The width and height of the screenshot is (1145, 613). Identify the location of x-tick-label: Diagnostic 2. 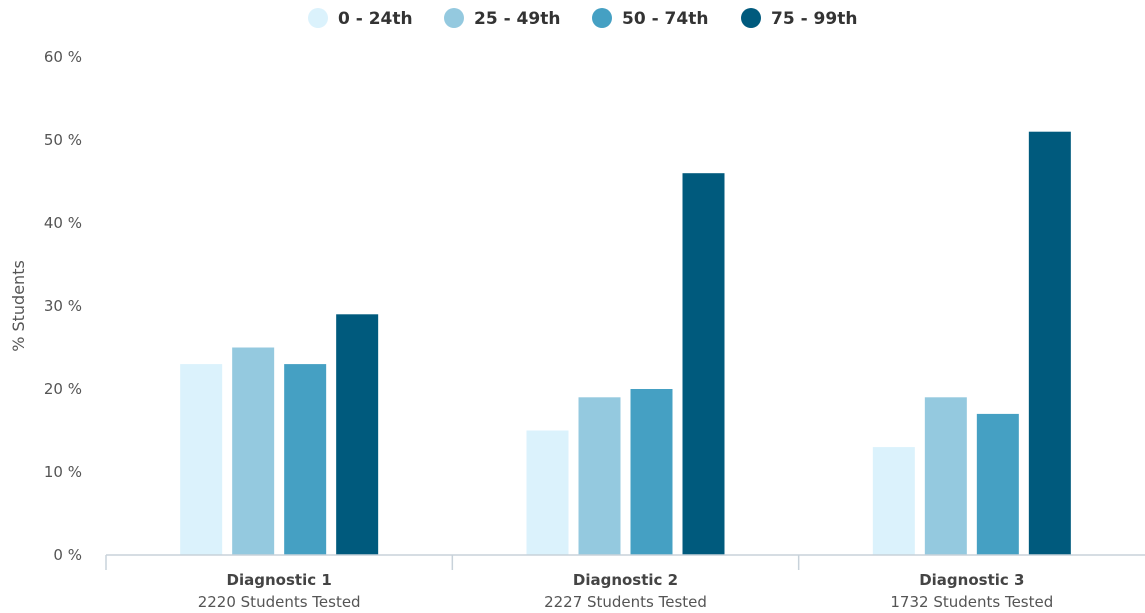
(625, 580).